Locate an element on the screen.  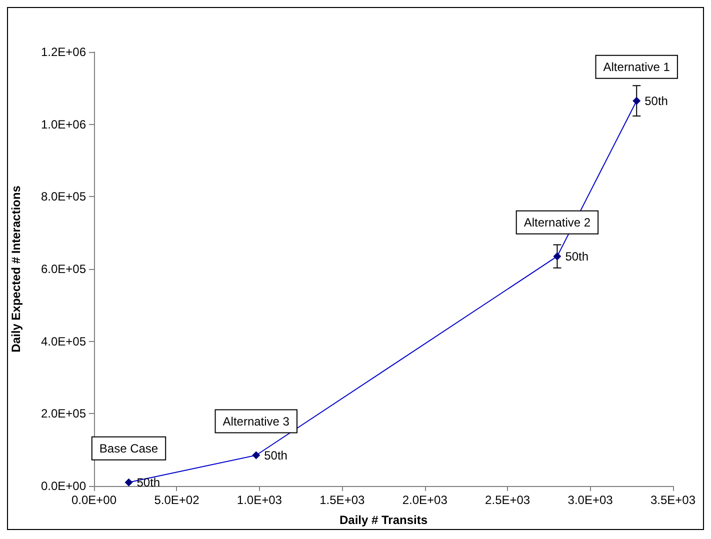
annotation: Alternative 1 is located at coordinates (636, 67).